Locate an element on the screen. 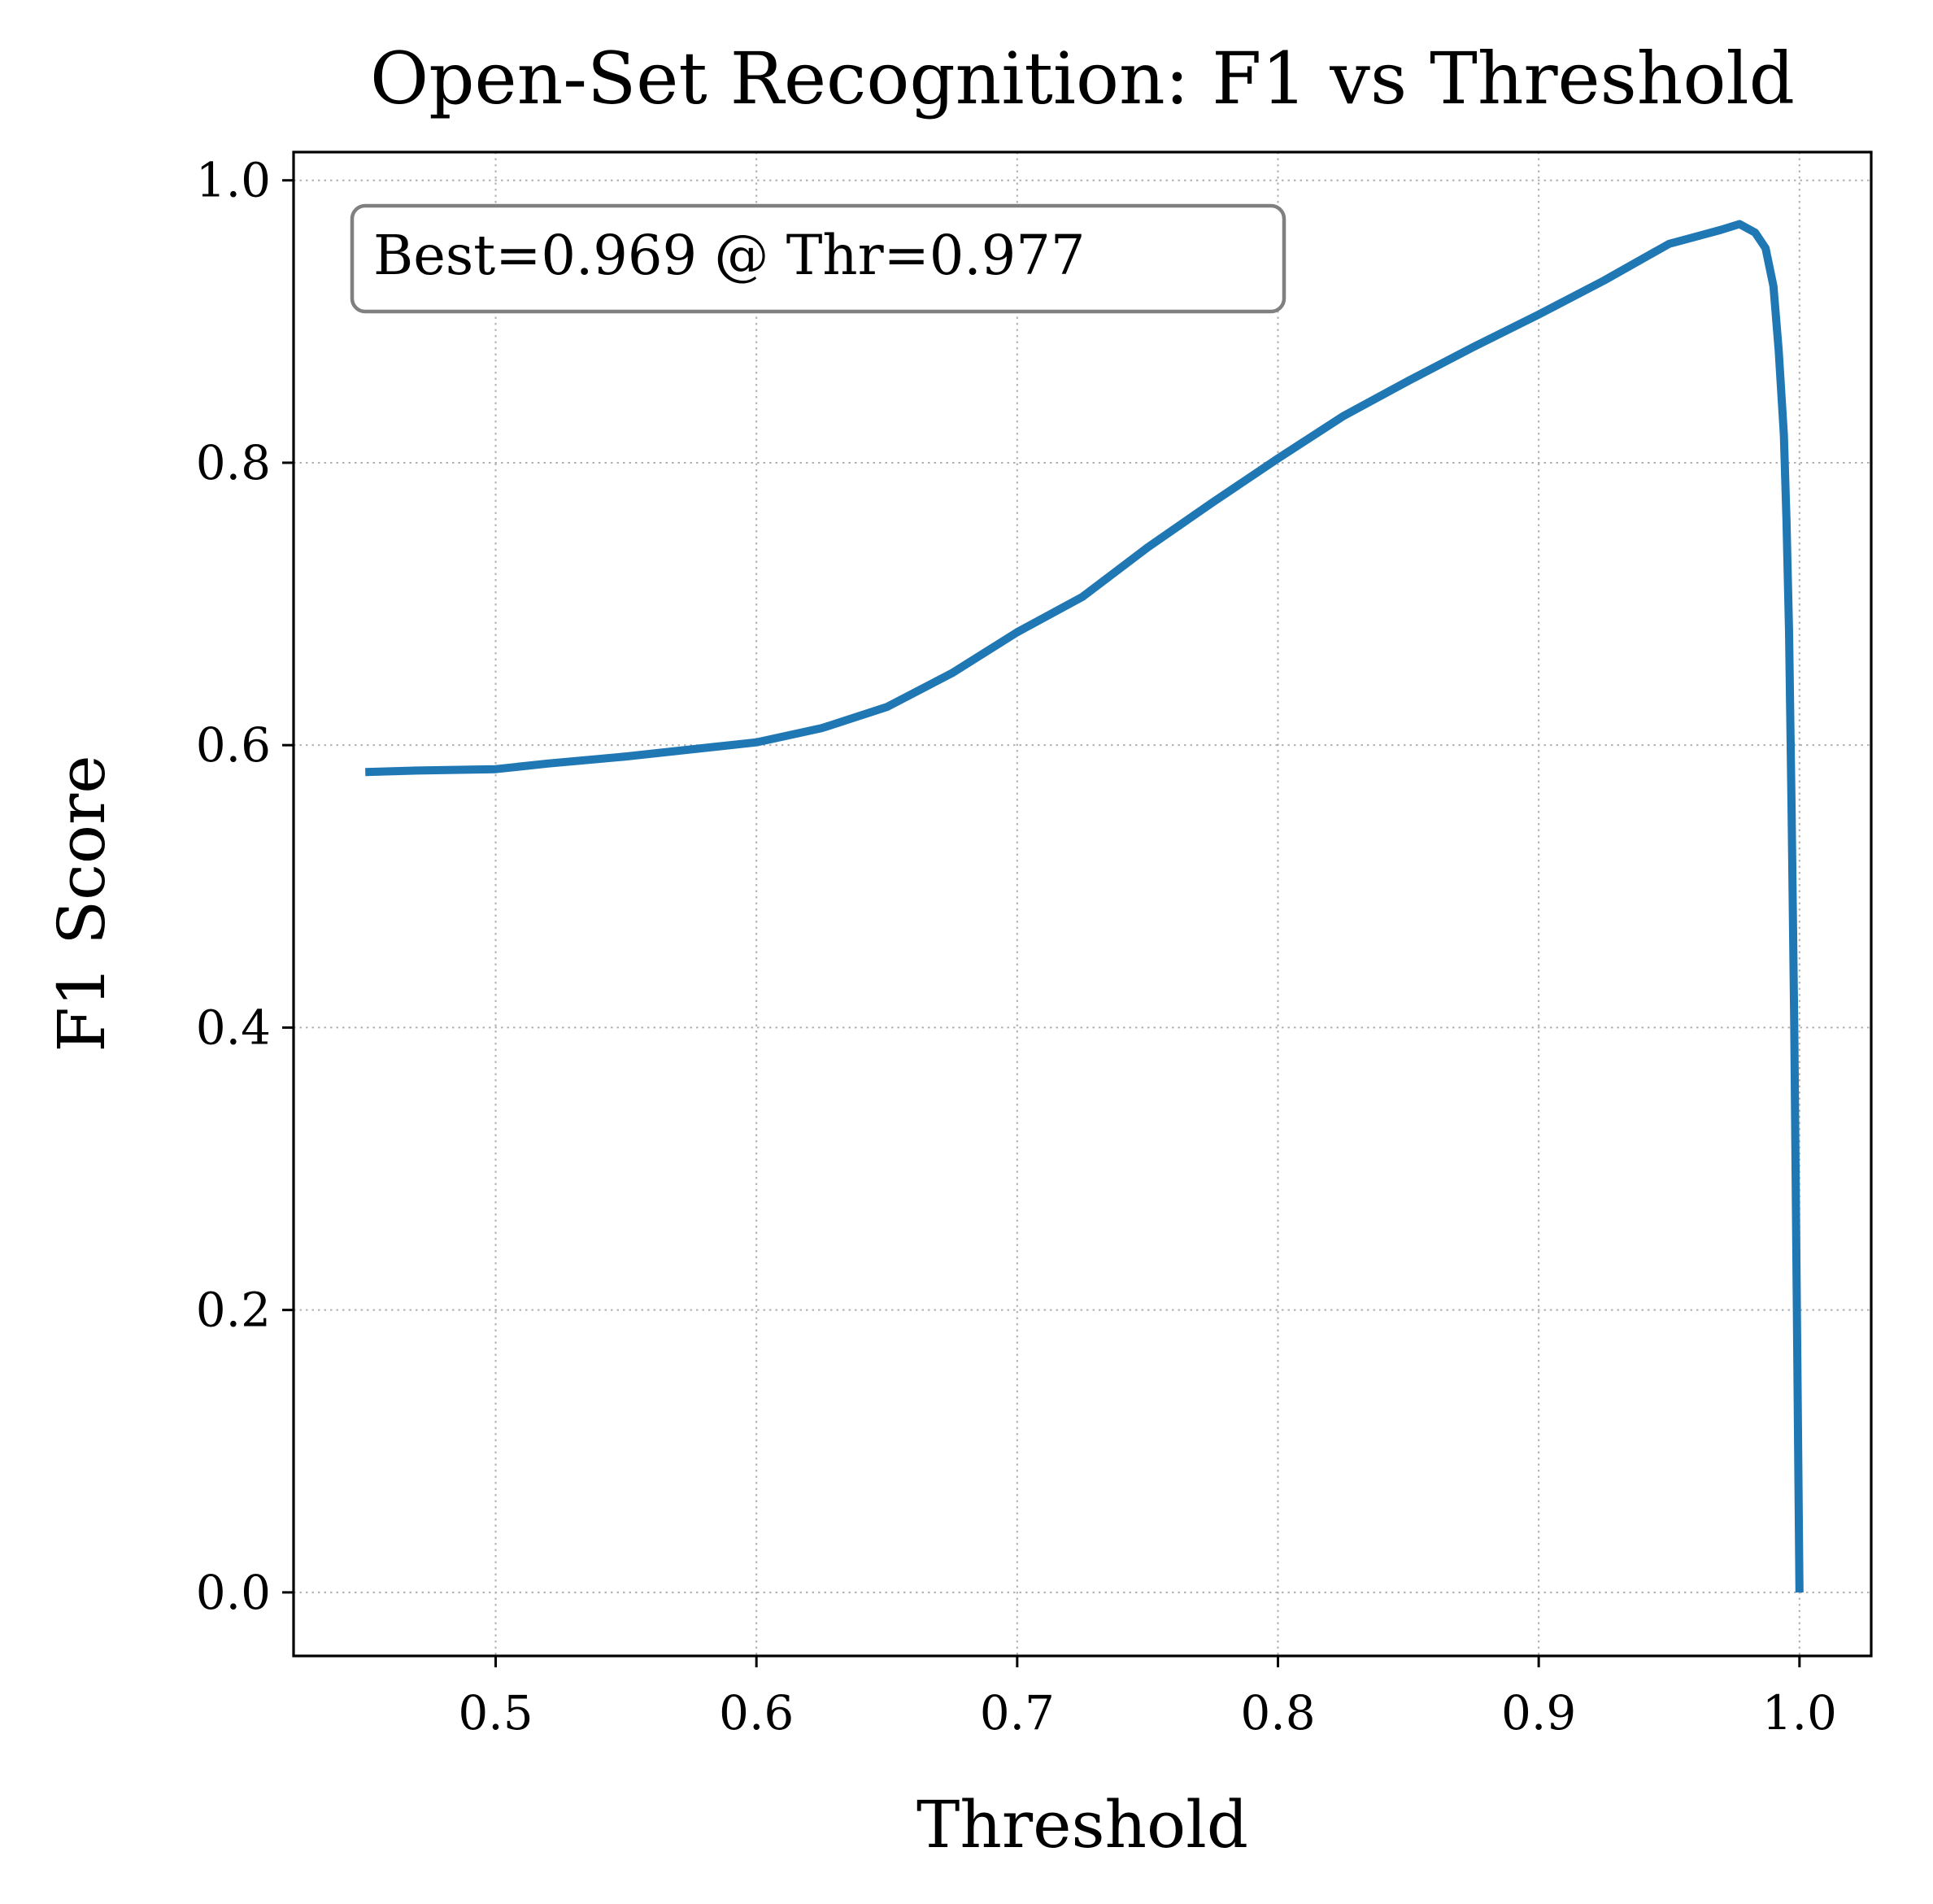 Image resolution: width=1933 pixels, height=1904 pixels. y-axis-label: F1 Score is located at coordinates (82, 903).